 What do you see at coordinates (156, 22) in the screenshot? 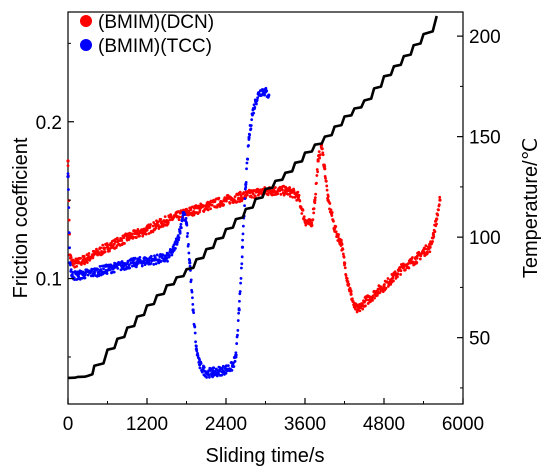
I see `legend-label-dcn: (BMIM)(DCN)` at bounding box center [156, 22].